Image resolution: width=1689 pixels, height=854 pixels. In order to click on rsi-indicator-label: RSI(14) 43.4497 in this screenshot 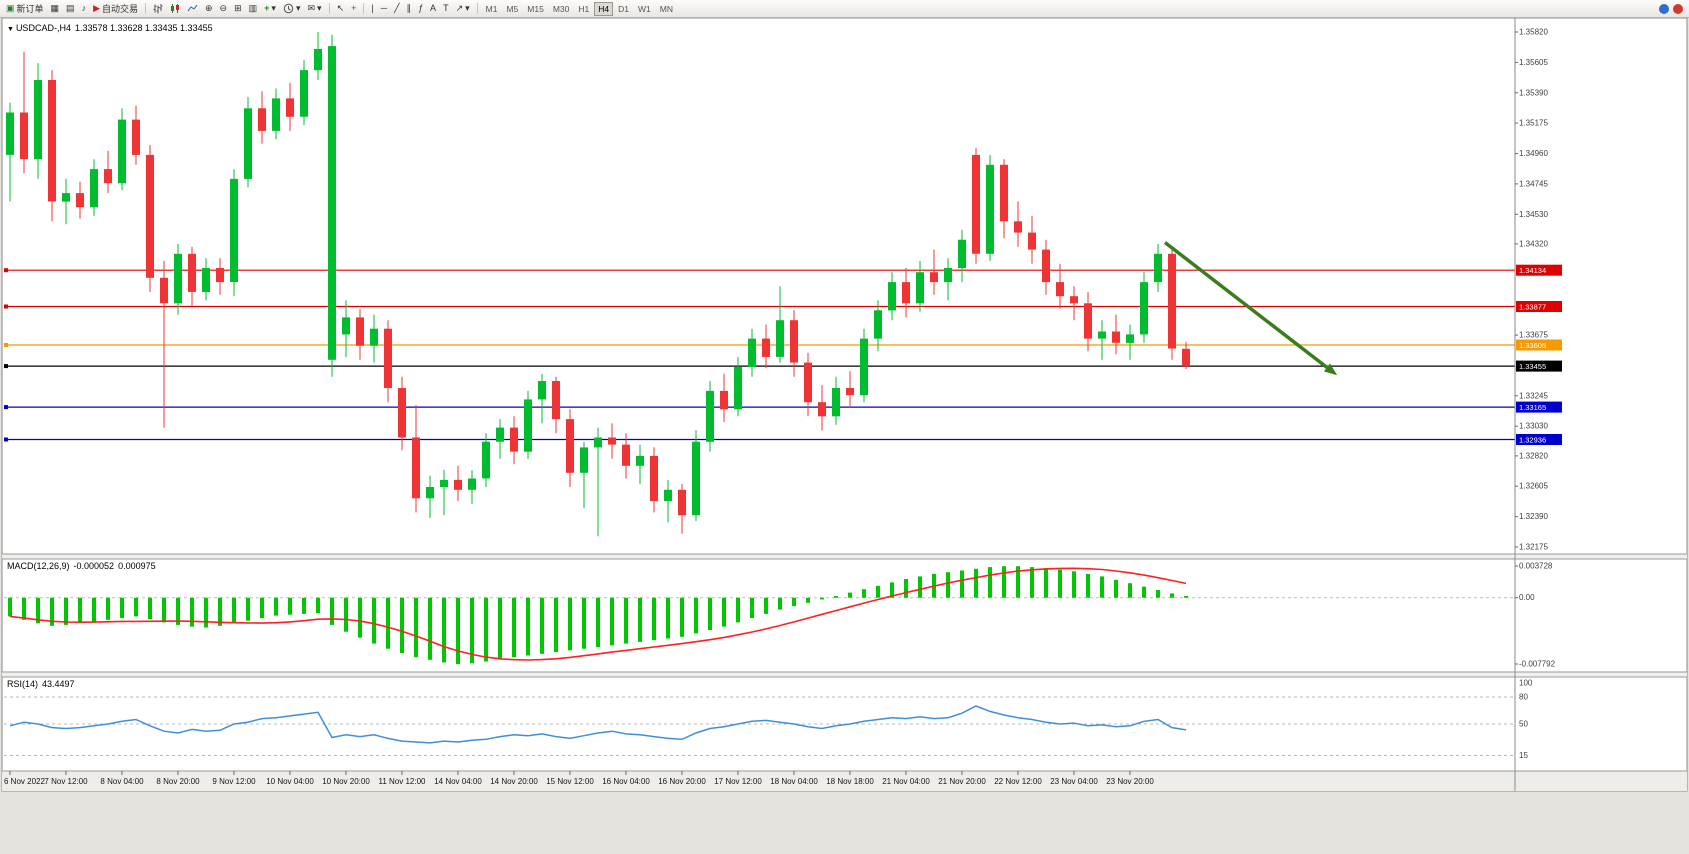, I will do `click(41, 684)`.